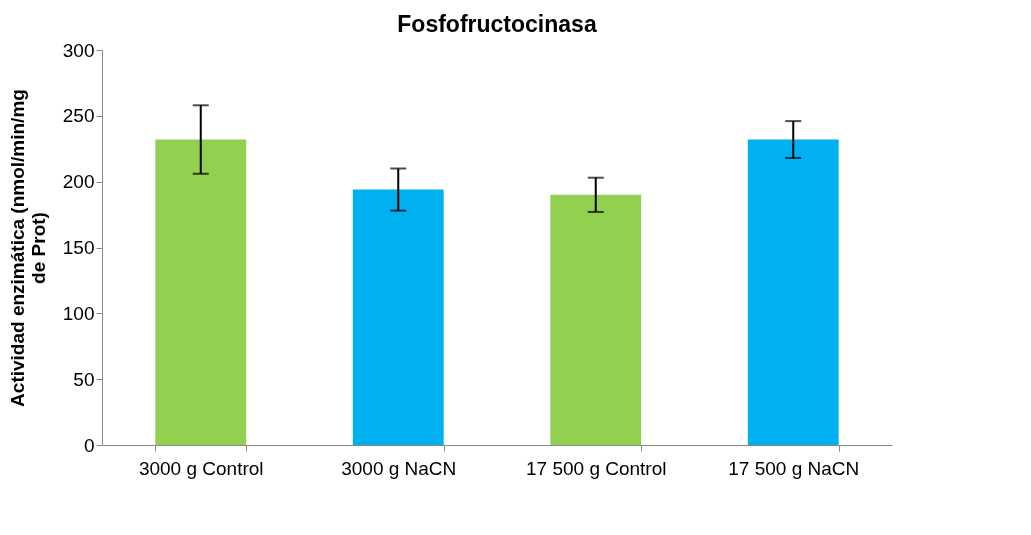 This screenshot has width=1031, height=535. What do you see at coordinates (78, 50) in the screenshot?
I see `y-tick-label: 300` at bounding box center [78, 50].